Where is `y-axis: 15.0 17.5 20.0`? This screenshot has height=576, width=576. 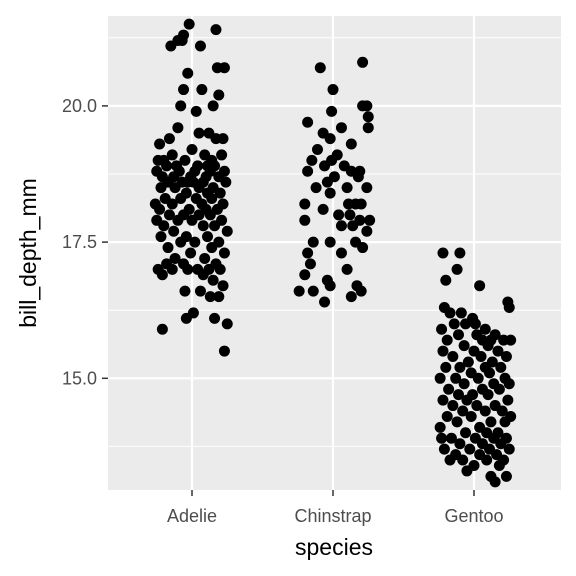
y-axis: 15.0 17.5 20.0 is located at coordinates (85, 242).